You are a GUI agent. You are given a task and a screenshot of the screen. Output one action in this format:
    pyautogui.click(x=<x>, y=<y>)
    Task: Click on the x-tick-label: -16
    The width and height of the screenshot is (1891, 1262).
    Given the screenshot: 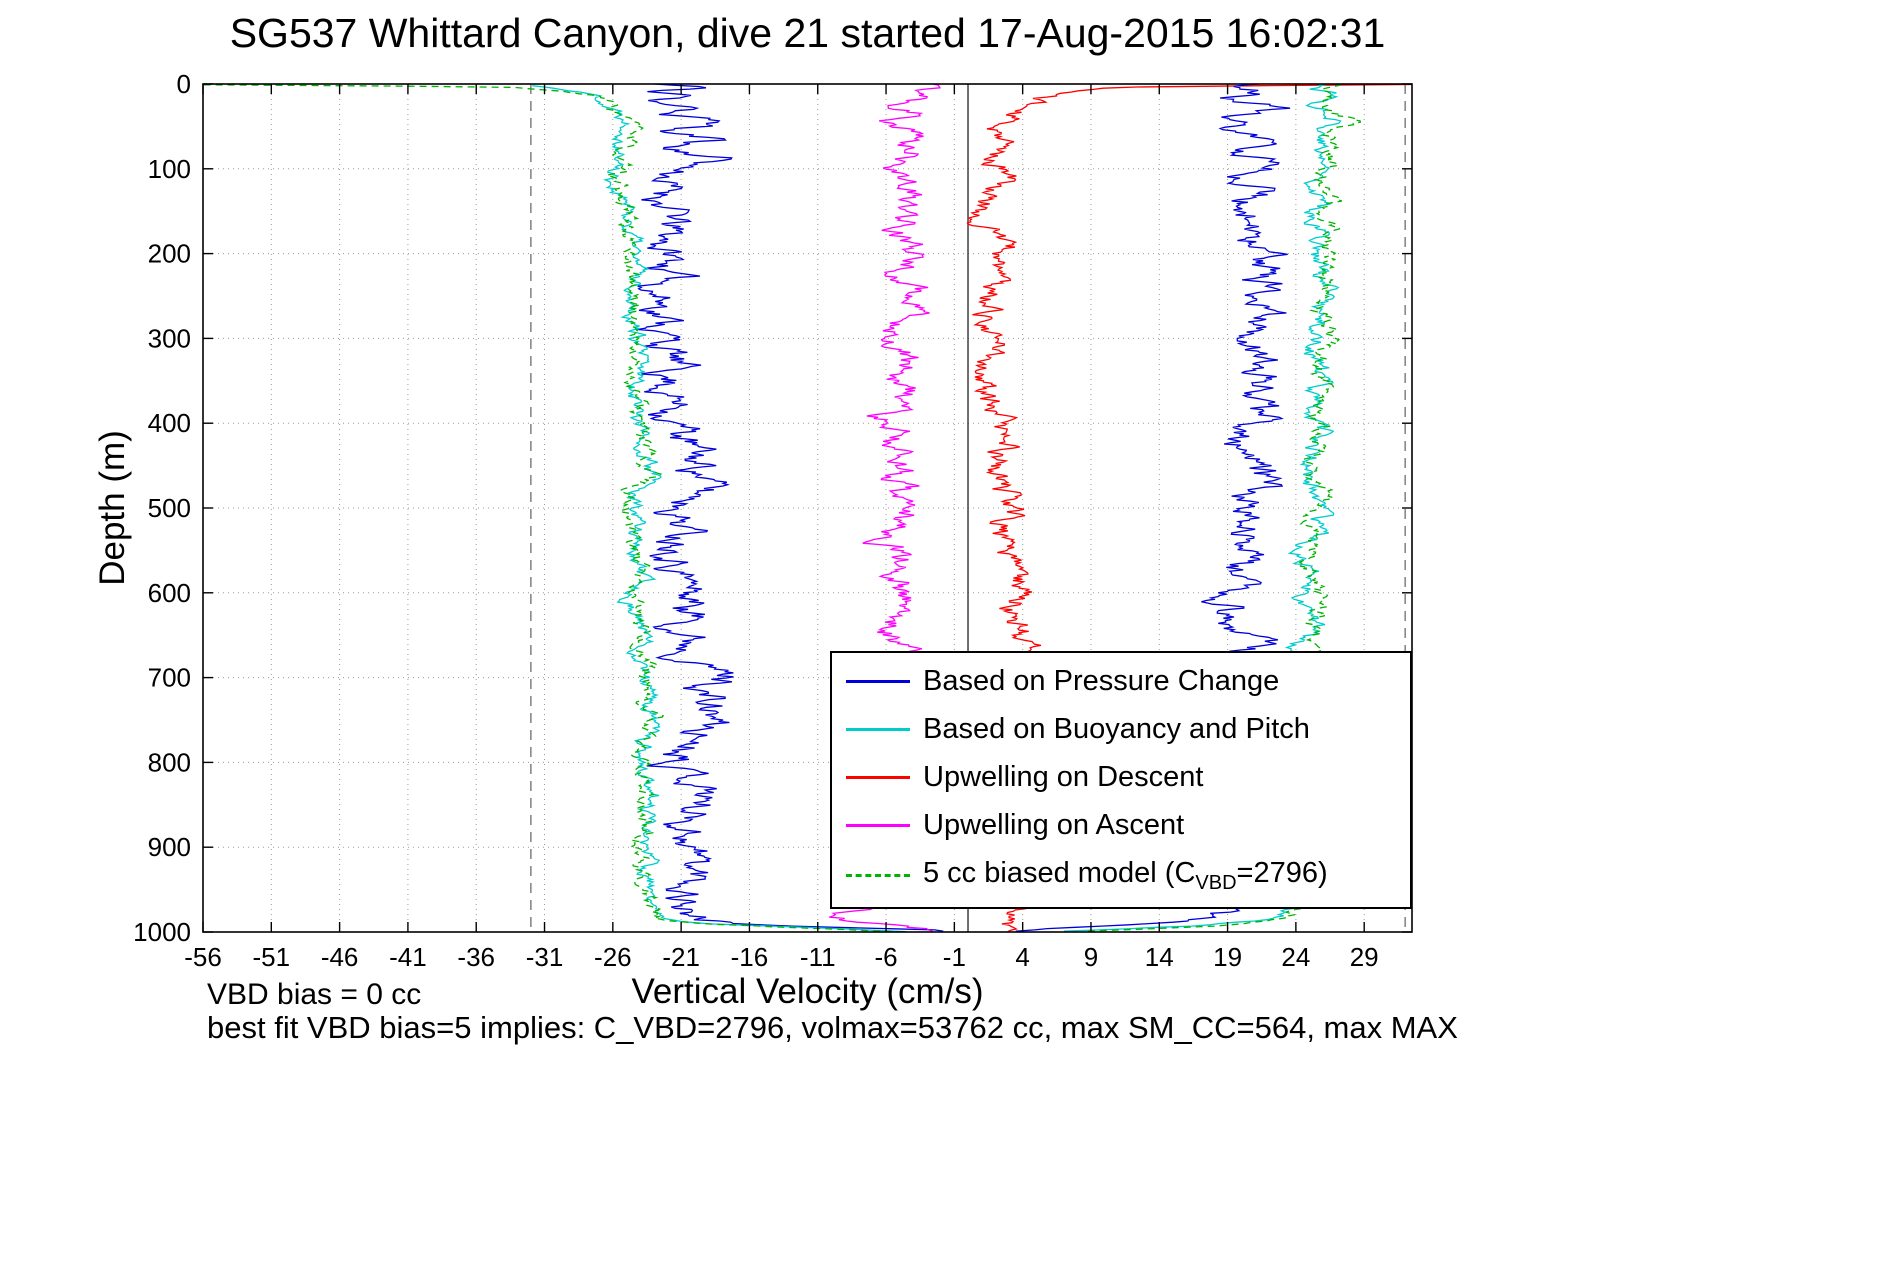 What is the action you would take?
    pyautogui.click(x=750, y=957)
    